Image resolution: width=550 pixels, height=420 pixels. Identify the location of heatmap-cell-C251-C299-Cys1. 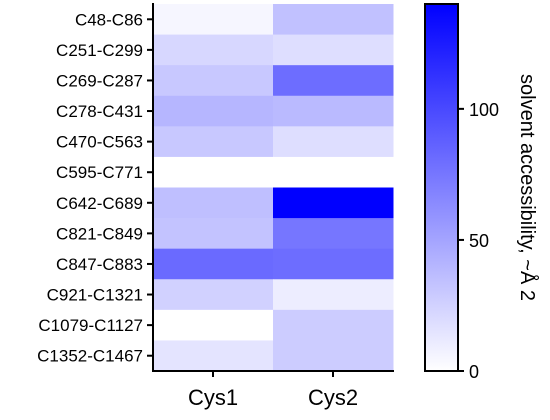
(213, 50).